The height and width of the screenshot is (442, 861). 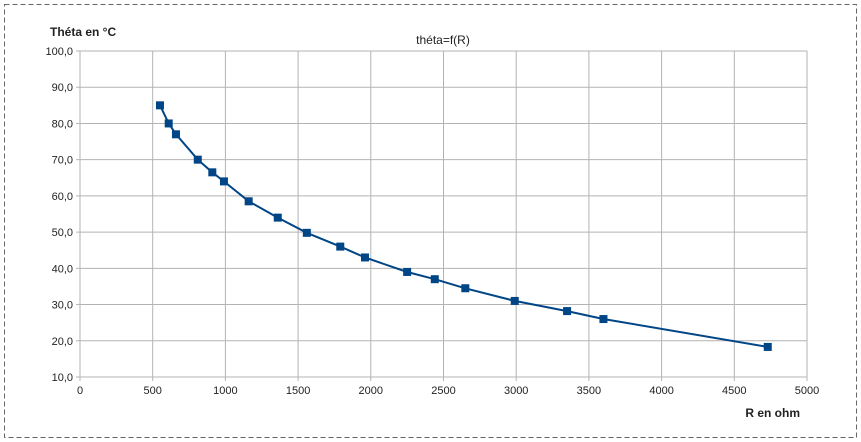 I want to click on x-tick-label: 3500, so click(x=589, y=391).